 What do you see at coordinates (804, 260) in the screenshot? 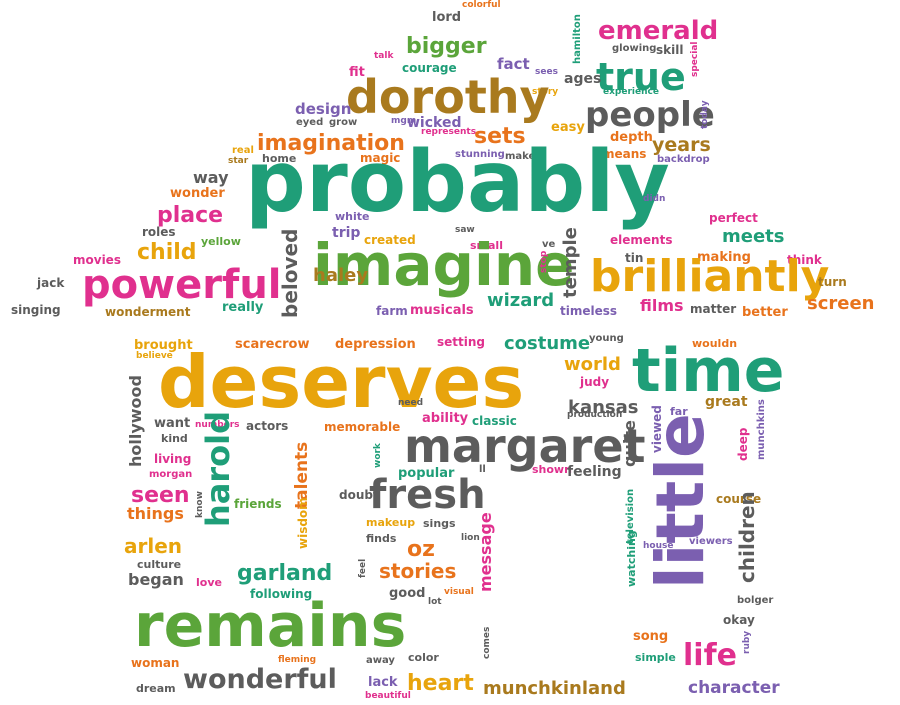
I see `word-think: think` at bounding box center [804, 260].